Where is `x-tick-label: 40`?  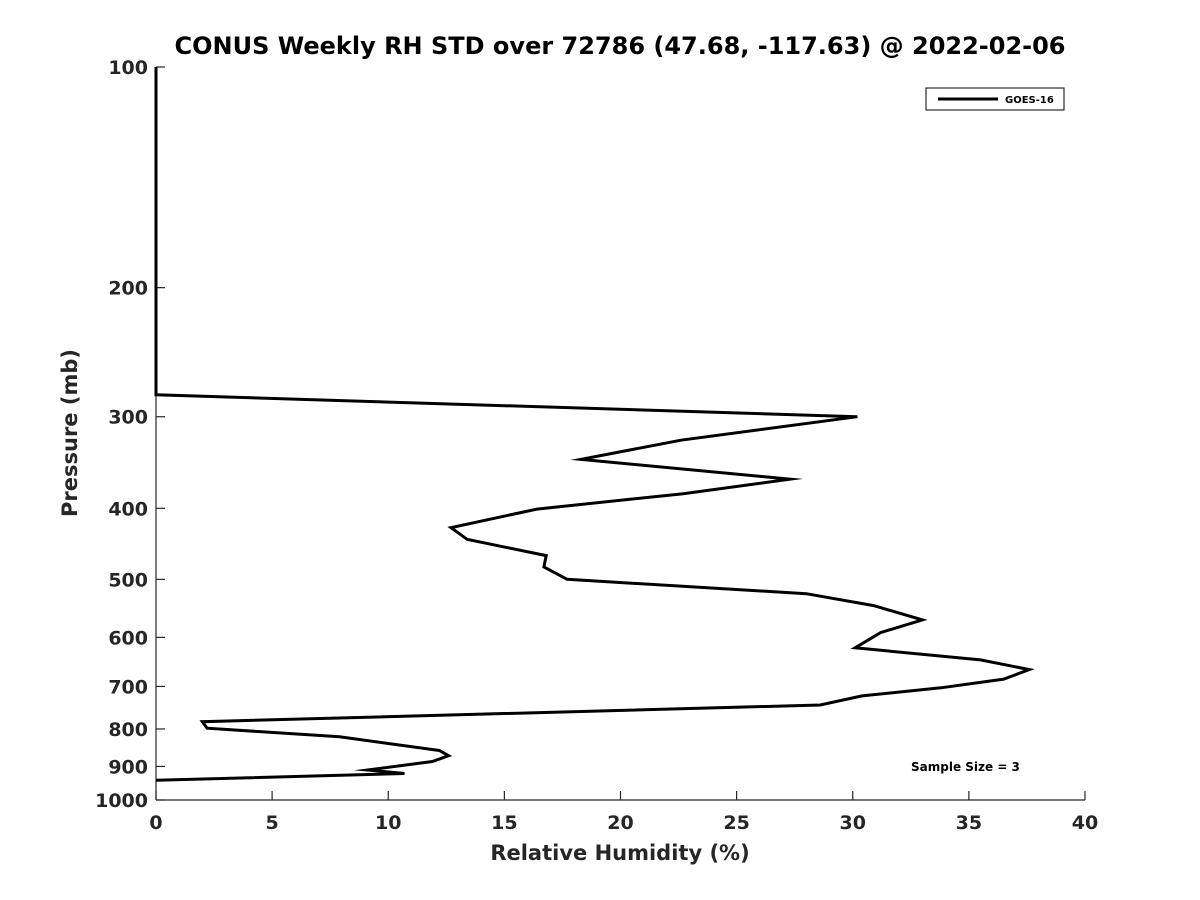
x-tick-label: 40 is located at coordinates (1085, 823).